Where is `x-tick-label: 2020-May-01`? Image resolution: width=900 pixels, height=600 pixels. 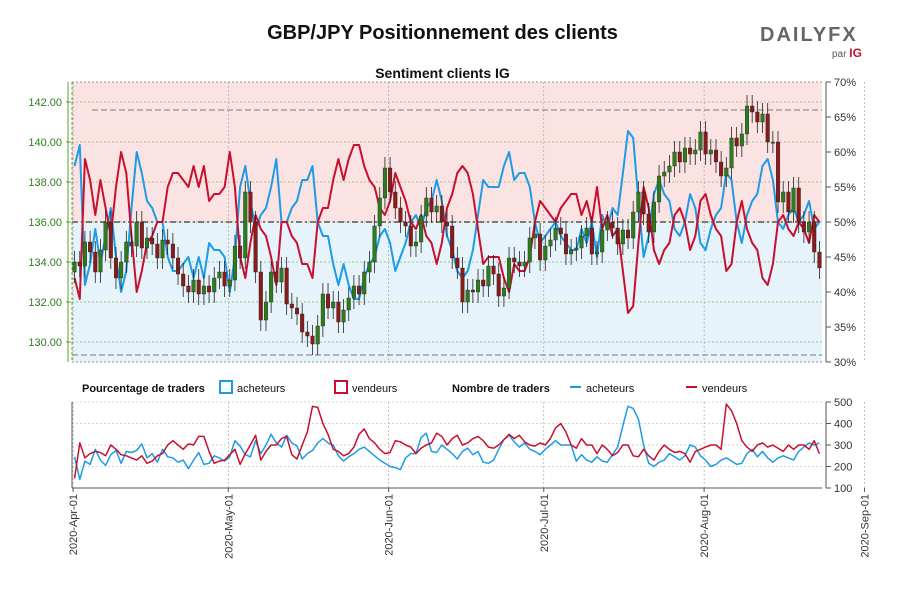 x-tick-label: 2020-May-01 is located at coordinates (229, 526).